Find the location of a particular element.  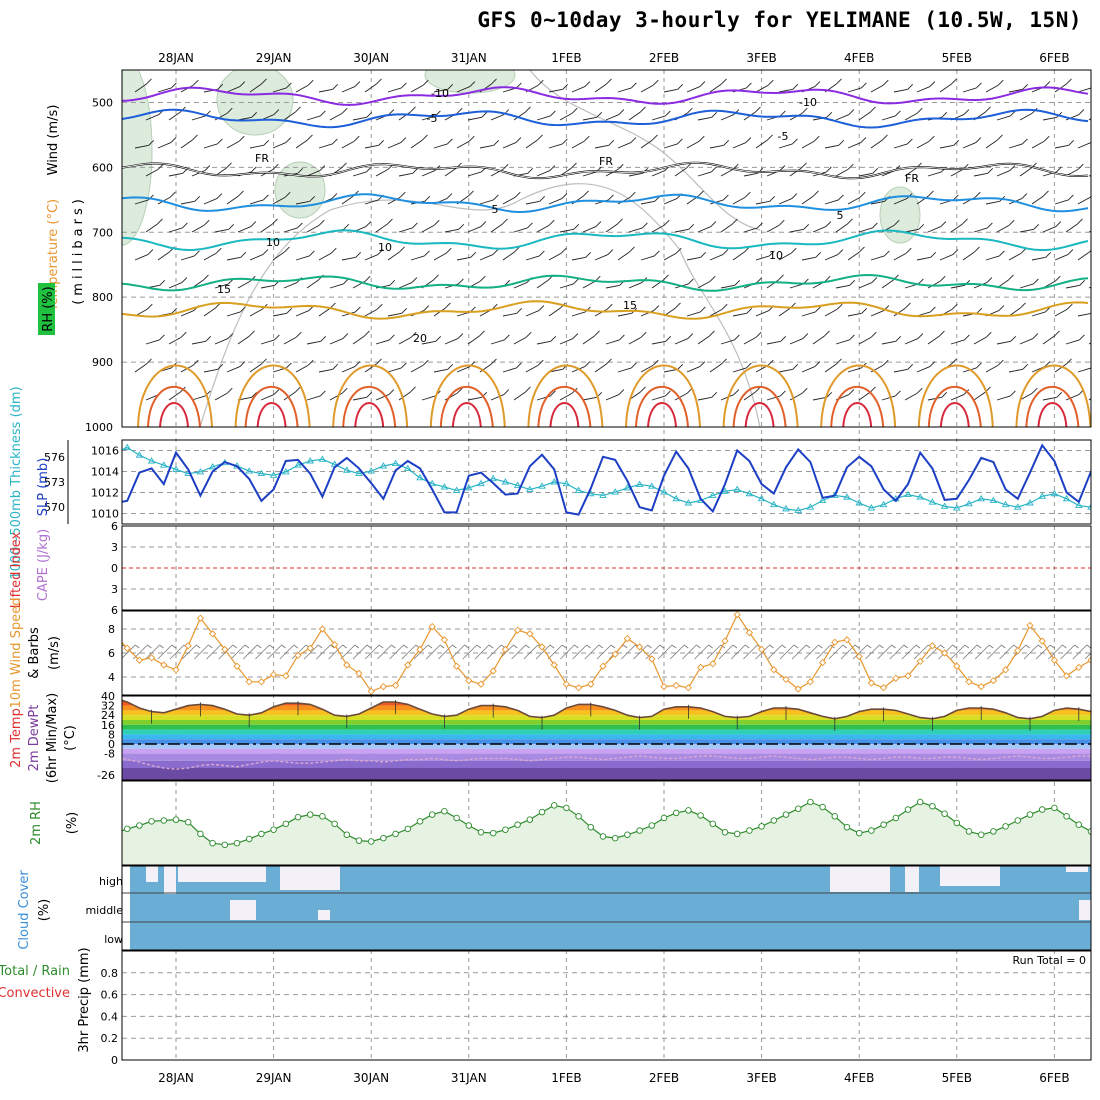

precip-total-label: Total / Rain is located at coordinates (35, 971).